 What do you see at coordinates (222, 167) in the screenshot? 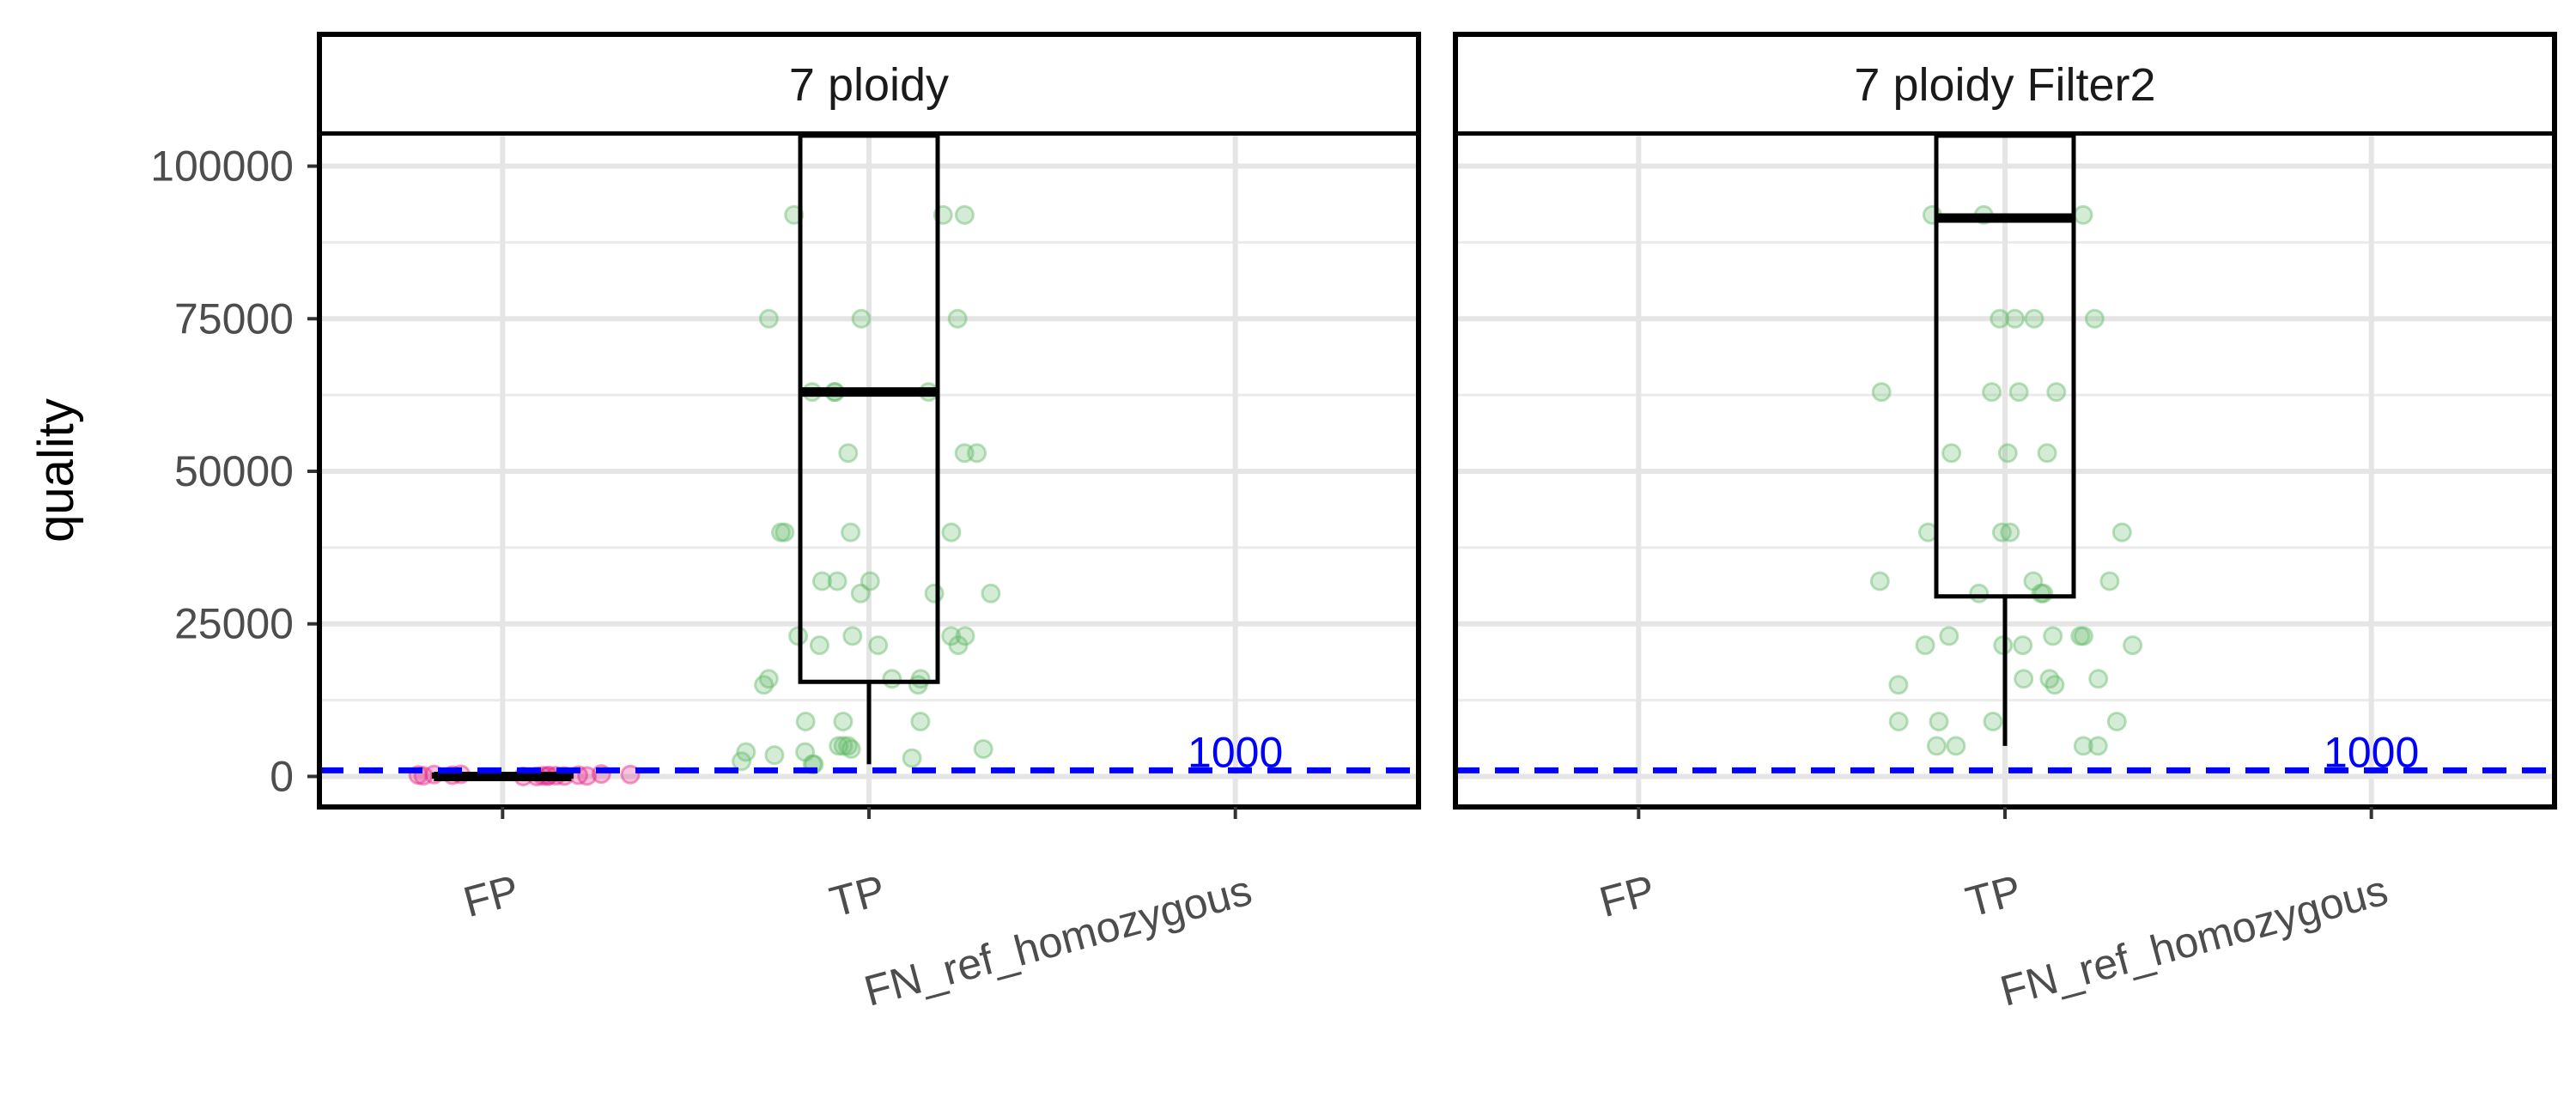
I see `y-tick-label: 100000` at bounding box center [222, 167].